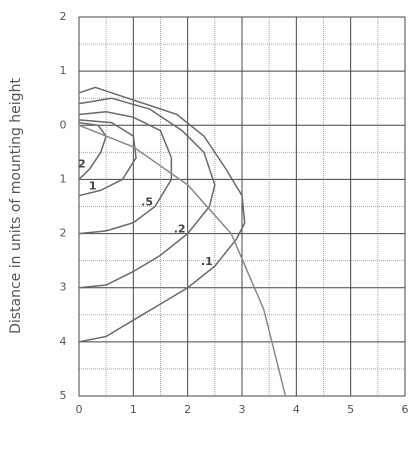 Image resolution: width=413 pixels, height=468 pixels. I want to click on x-tick-label: 3, so click(242, 409).